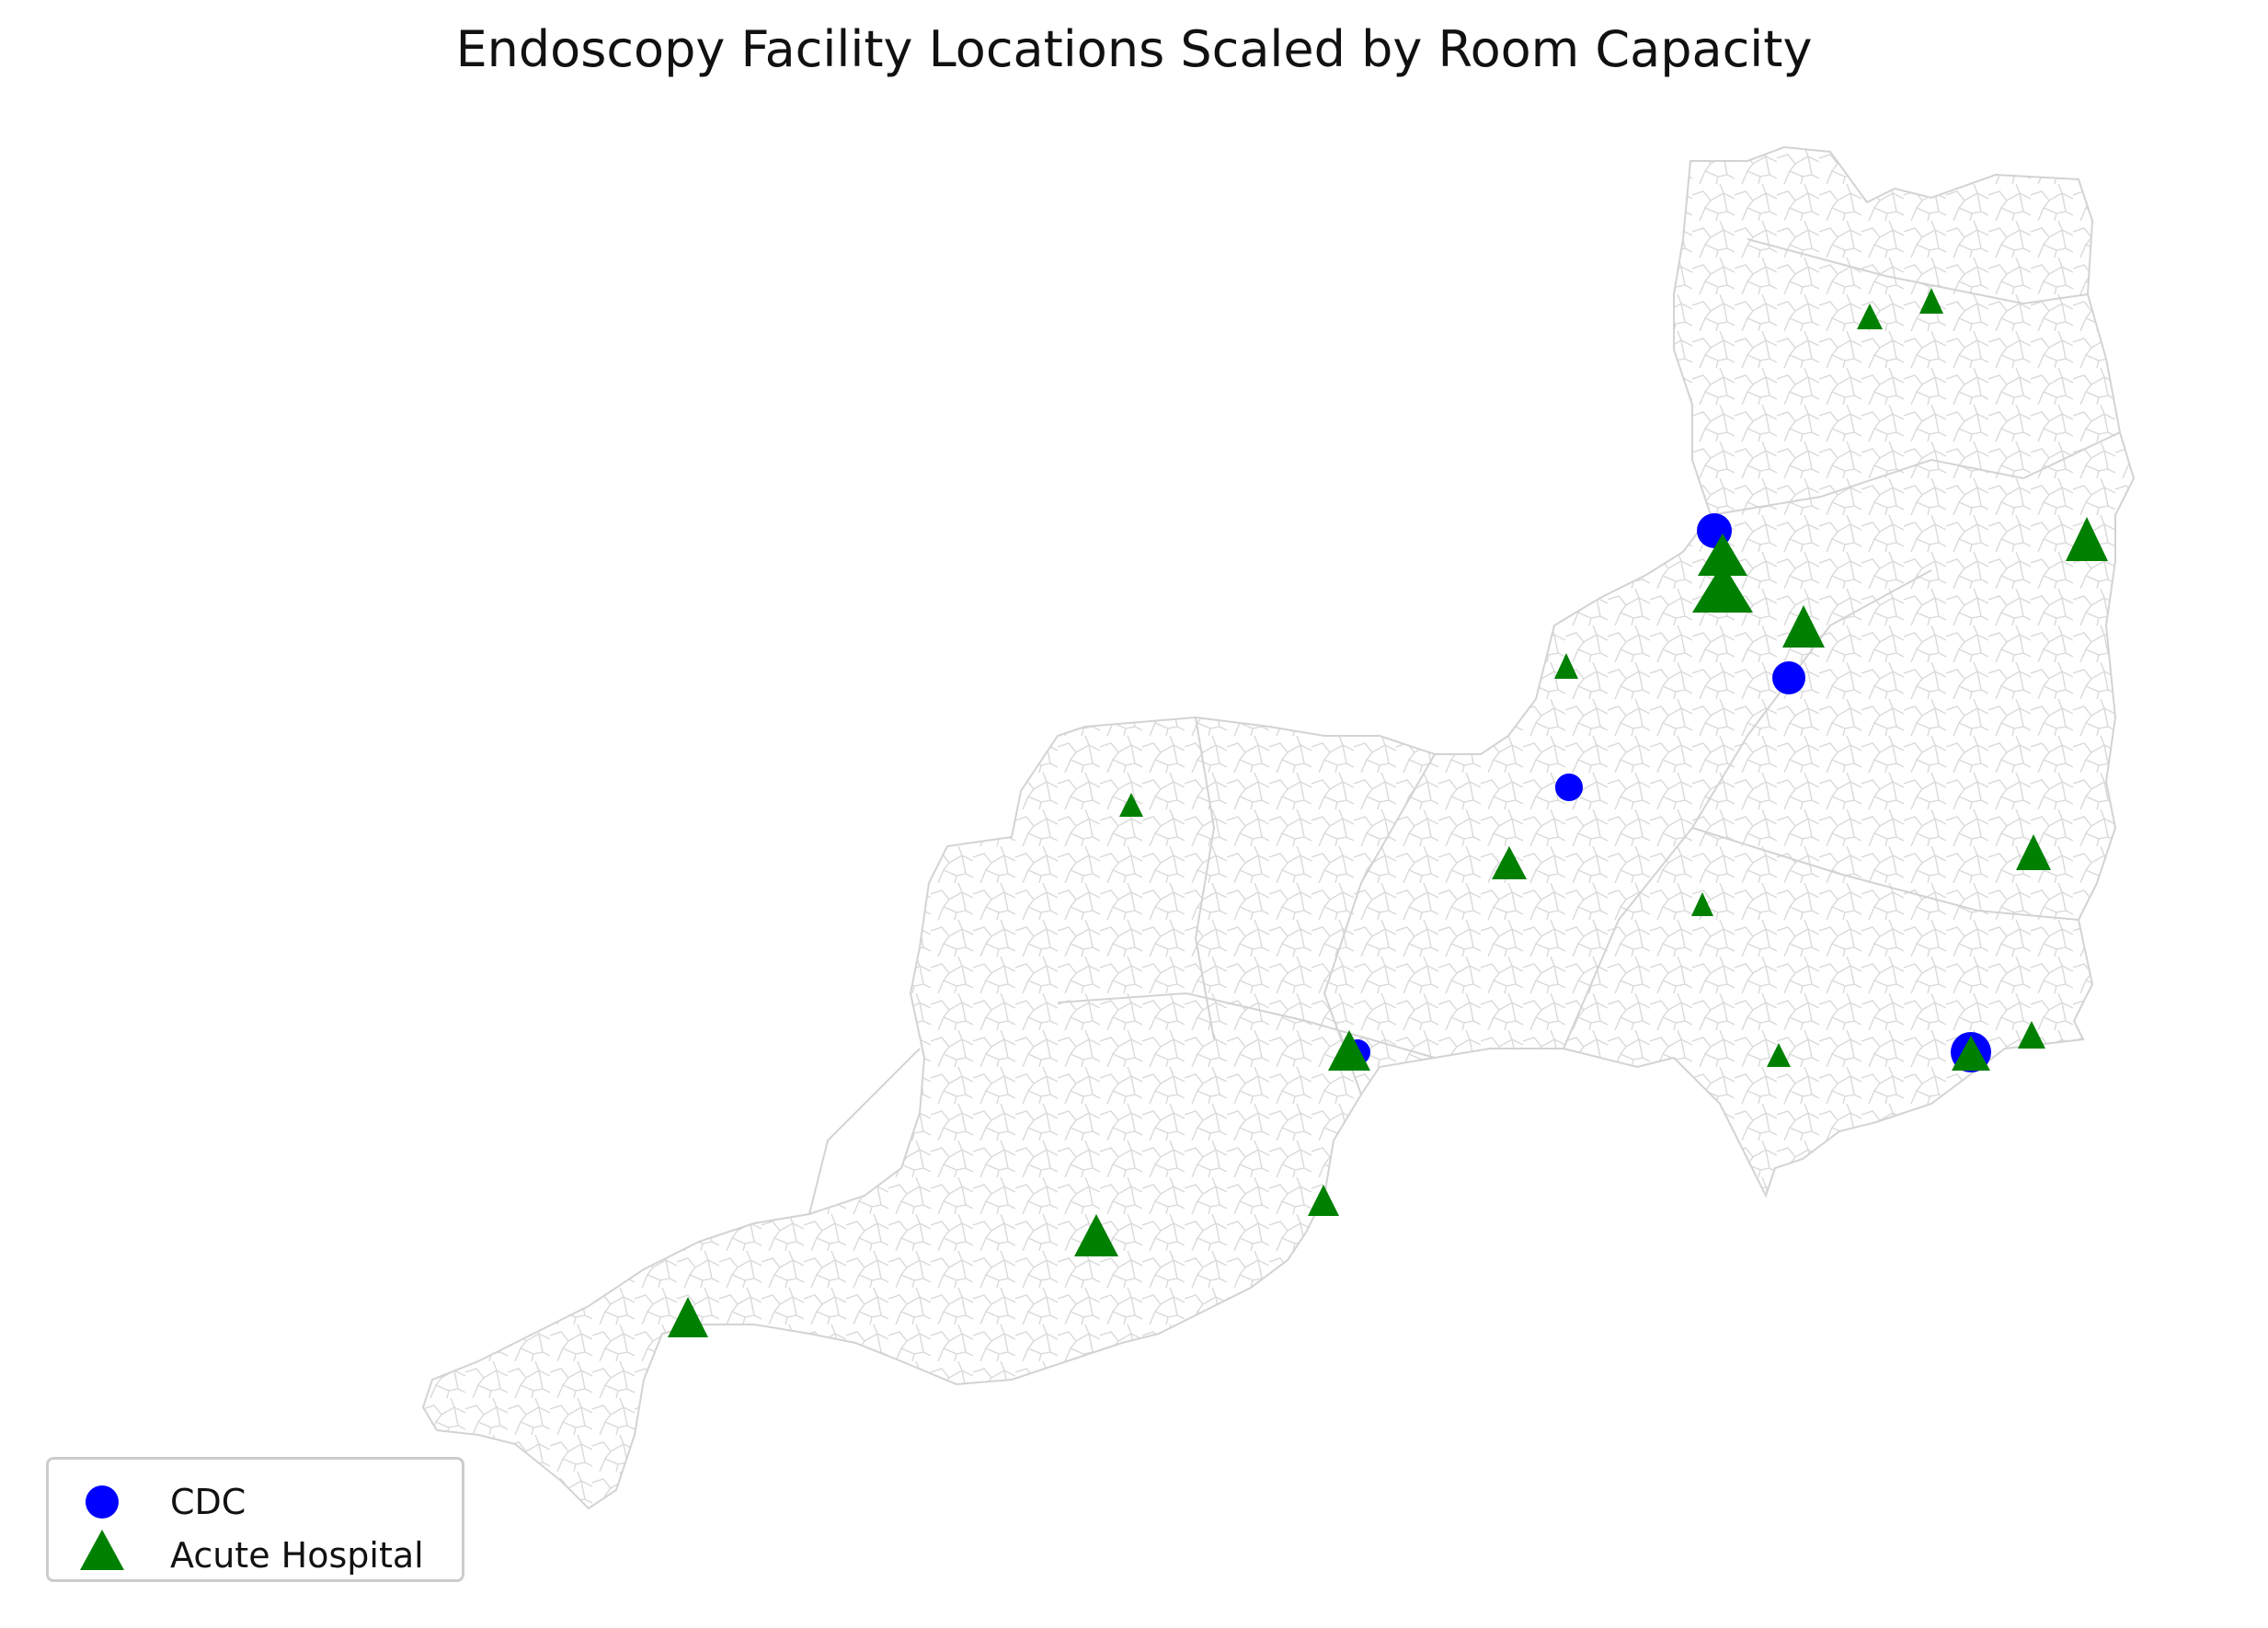 This screenshot has height=1628, width=2268. Describe the element at coordinates (297, 1555) in the screenshot. I see `legend-label-acute-hospital: Acute Hospital` at that location.